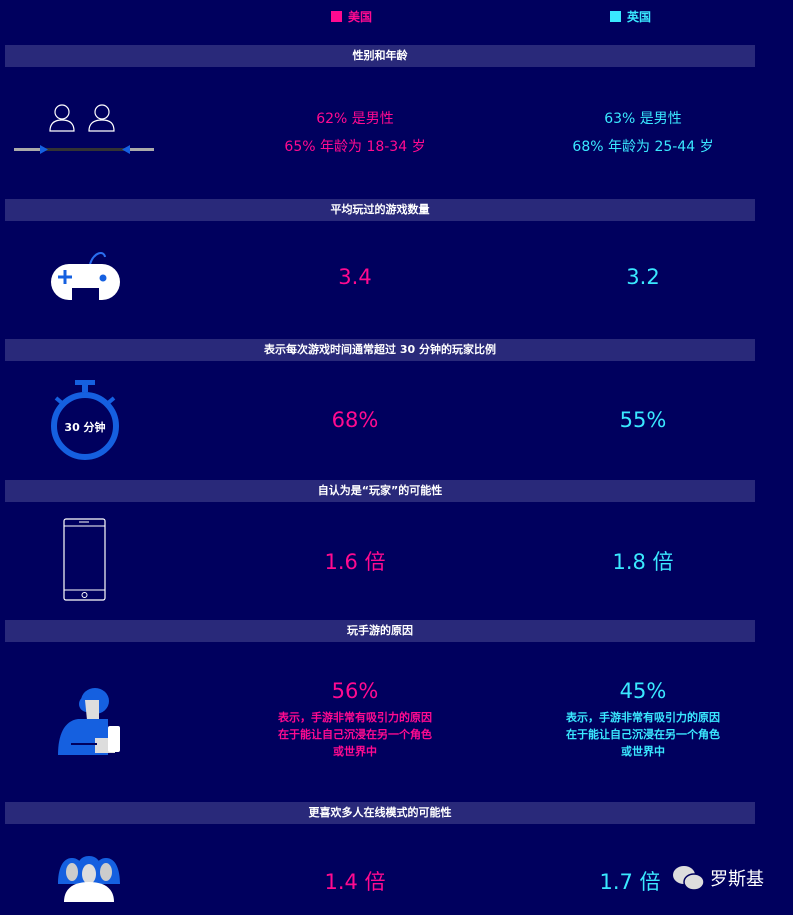 This screenshot has width=793, height=915. What do you see at coordinates (380, 210) in the screenshot?
I see `section-header: 平均玩过的游戏数量` at bounding box center [380, 210].